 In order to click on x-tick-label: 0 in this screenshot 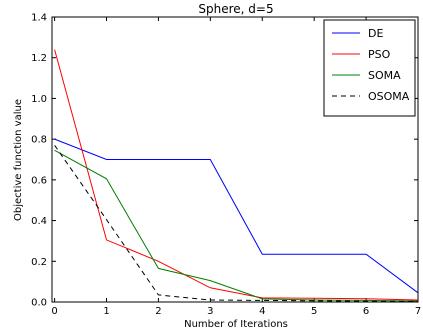, I will do `click(54, 311)`.